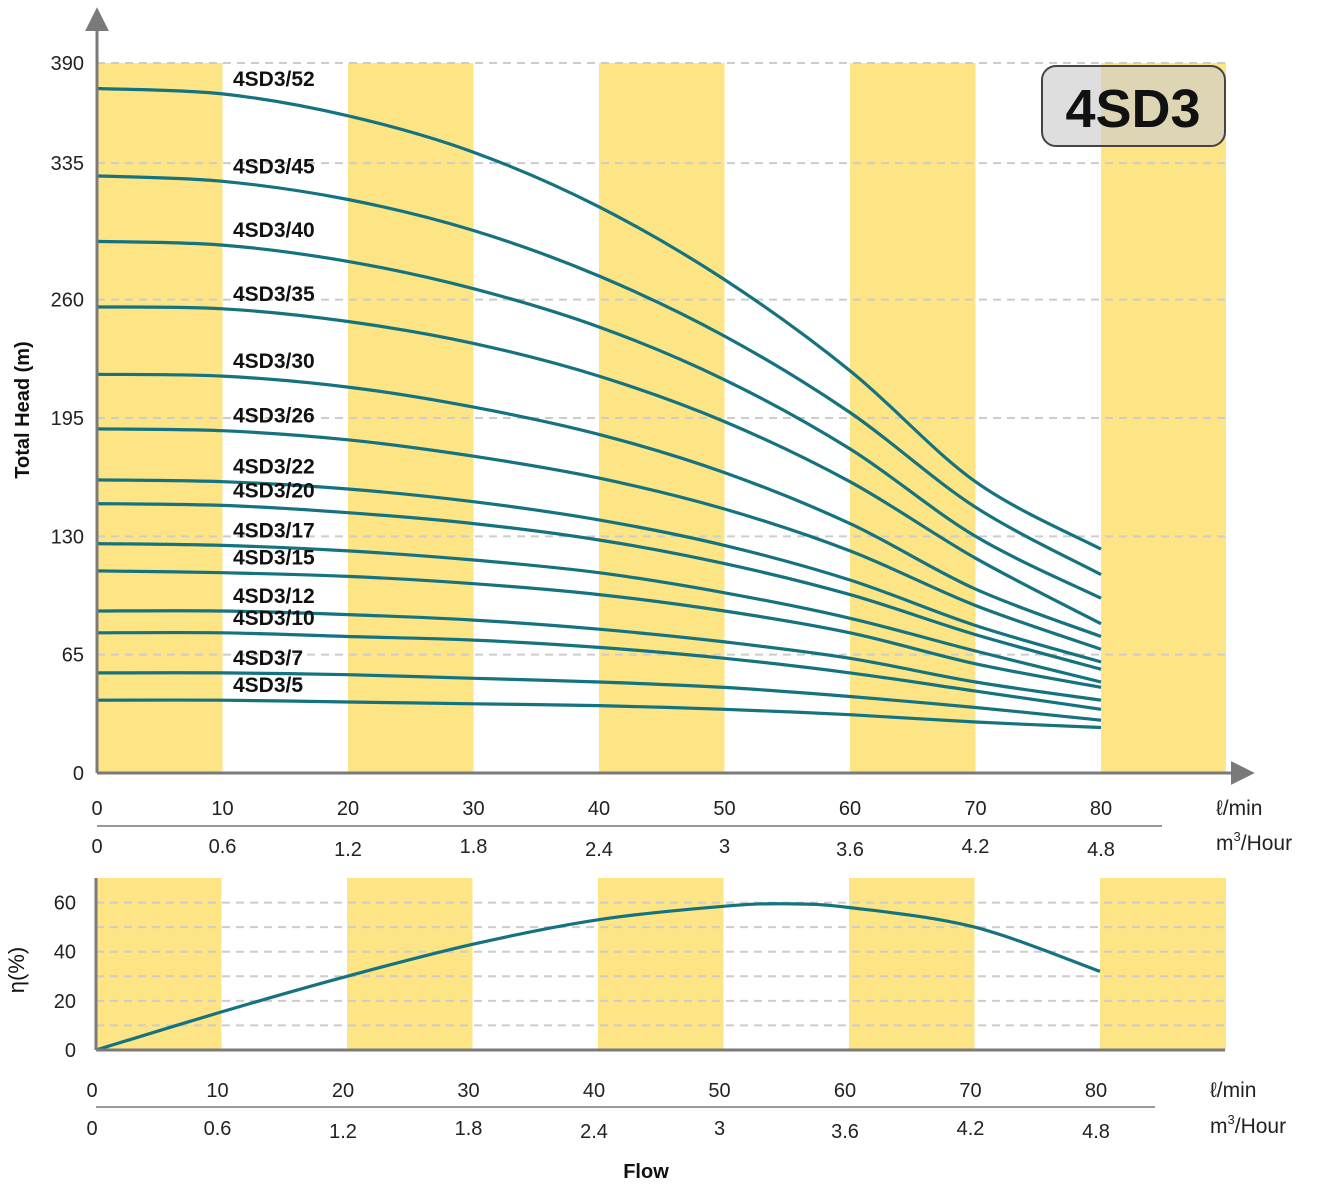 This screenshot has height=1184, width=1321. I want to click on x-tick-m3h-0: 0, so click(96, 847).